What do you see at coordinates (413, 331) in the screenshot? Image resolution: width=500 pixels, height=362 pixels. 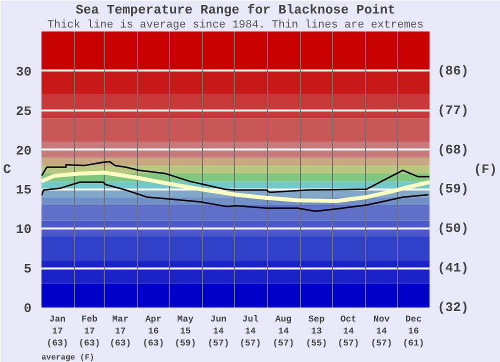 I see `x-tick-label: Dec 16 (61)` at bounding box center [413, 331].